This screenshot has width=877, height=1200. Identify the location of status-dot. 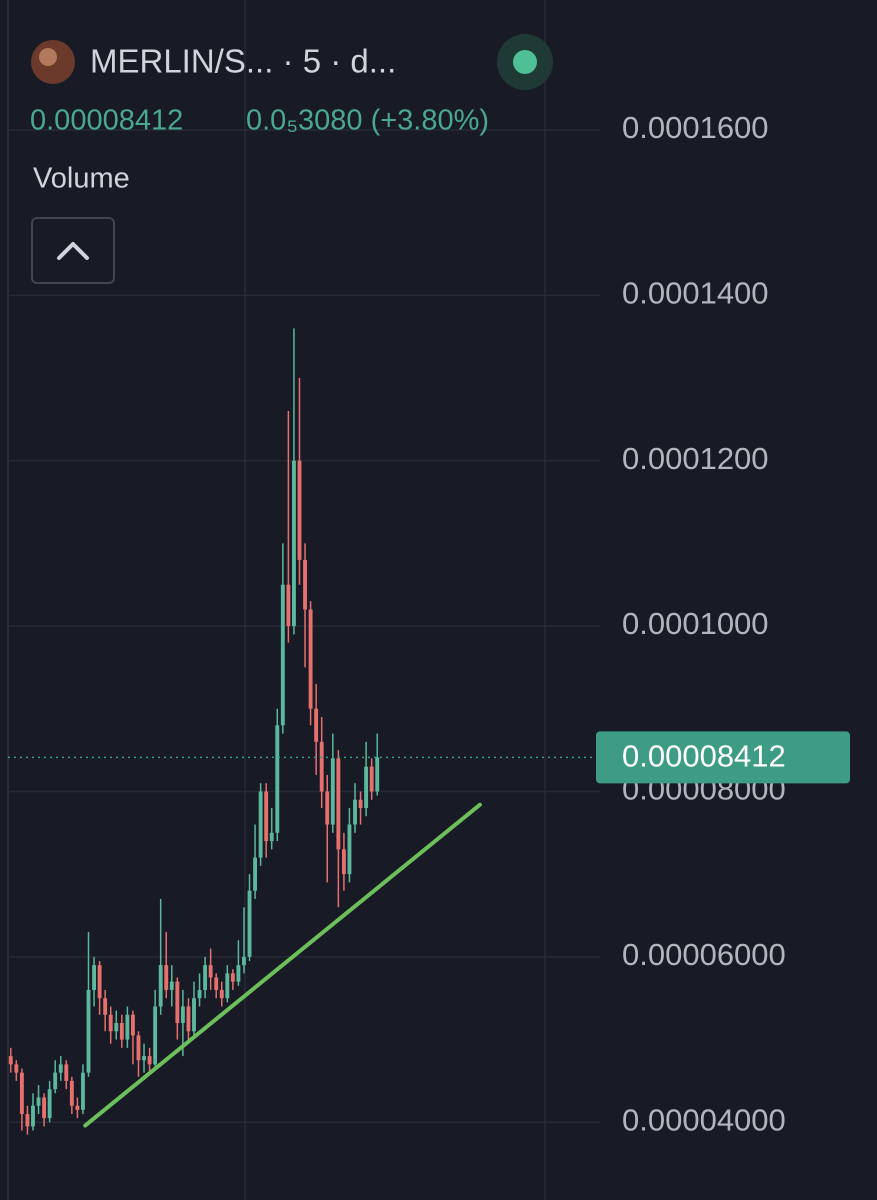
(525, 62).